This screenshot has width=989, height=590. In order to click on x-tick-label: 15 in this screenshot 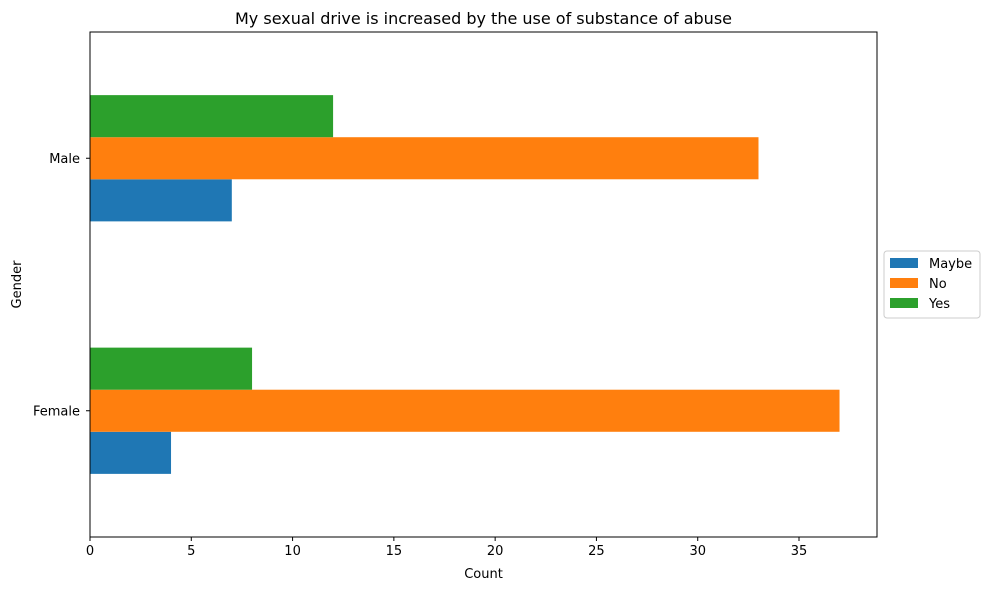, I will do `click(394, 551)`.